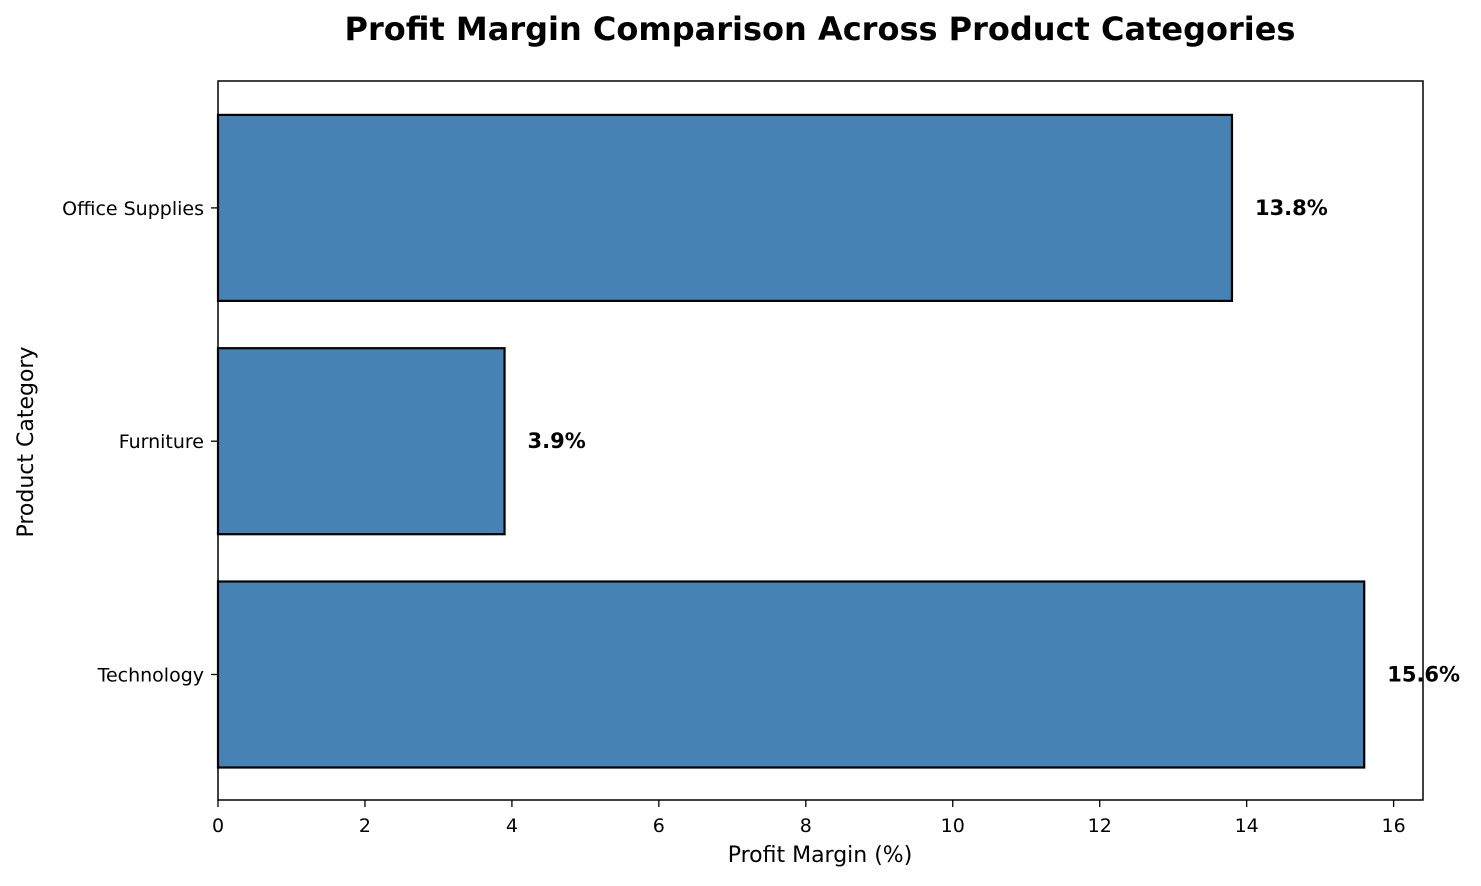 The height and width of the screenshot is (886, 1481). I want to click on x-tick-label: 4, so click(512, 826).